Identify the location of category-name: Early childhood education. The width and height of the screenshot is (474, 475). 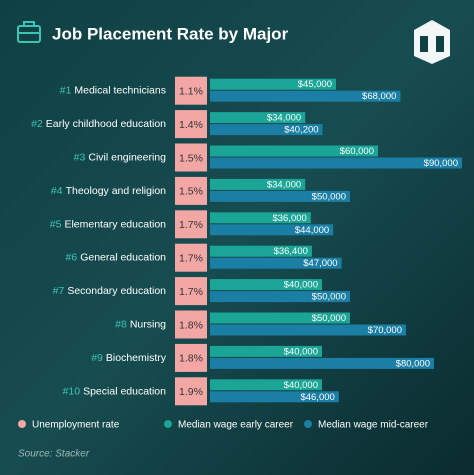
(106, 124).